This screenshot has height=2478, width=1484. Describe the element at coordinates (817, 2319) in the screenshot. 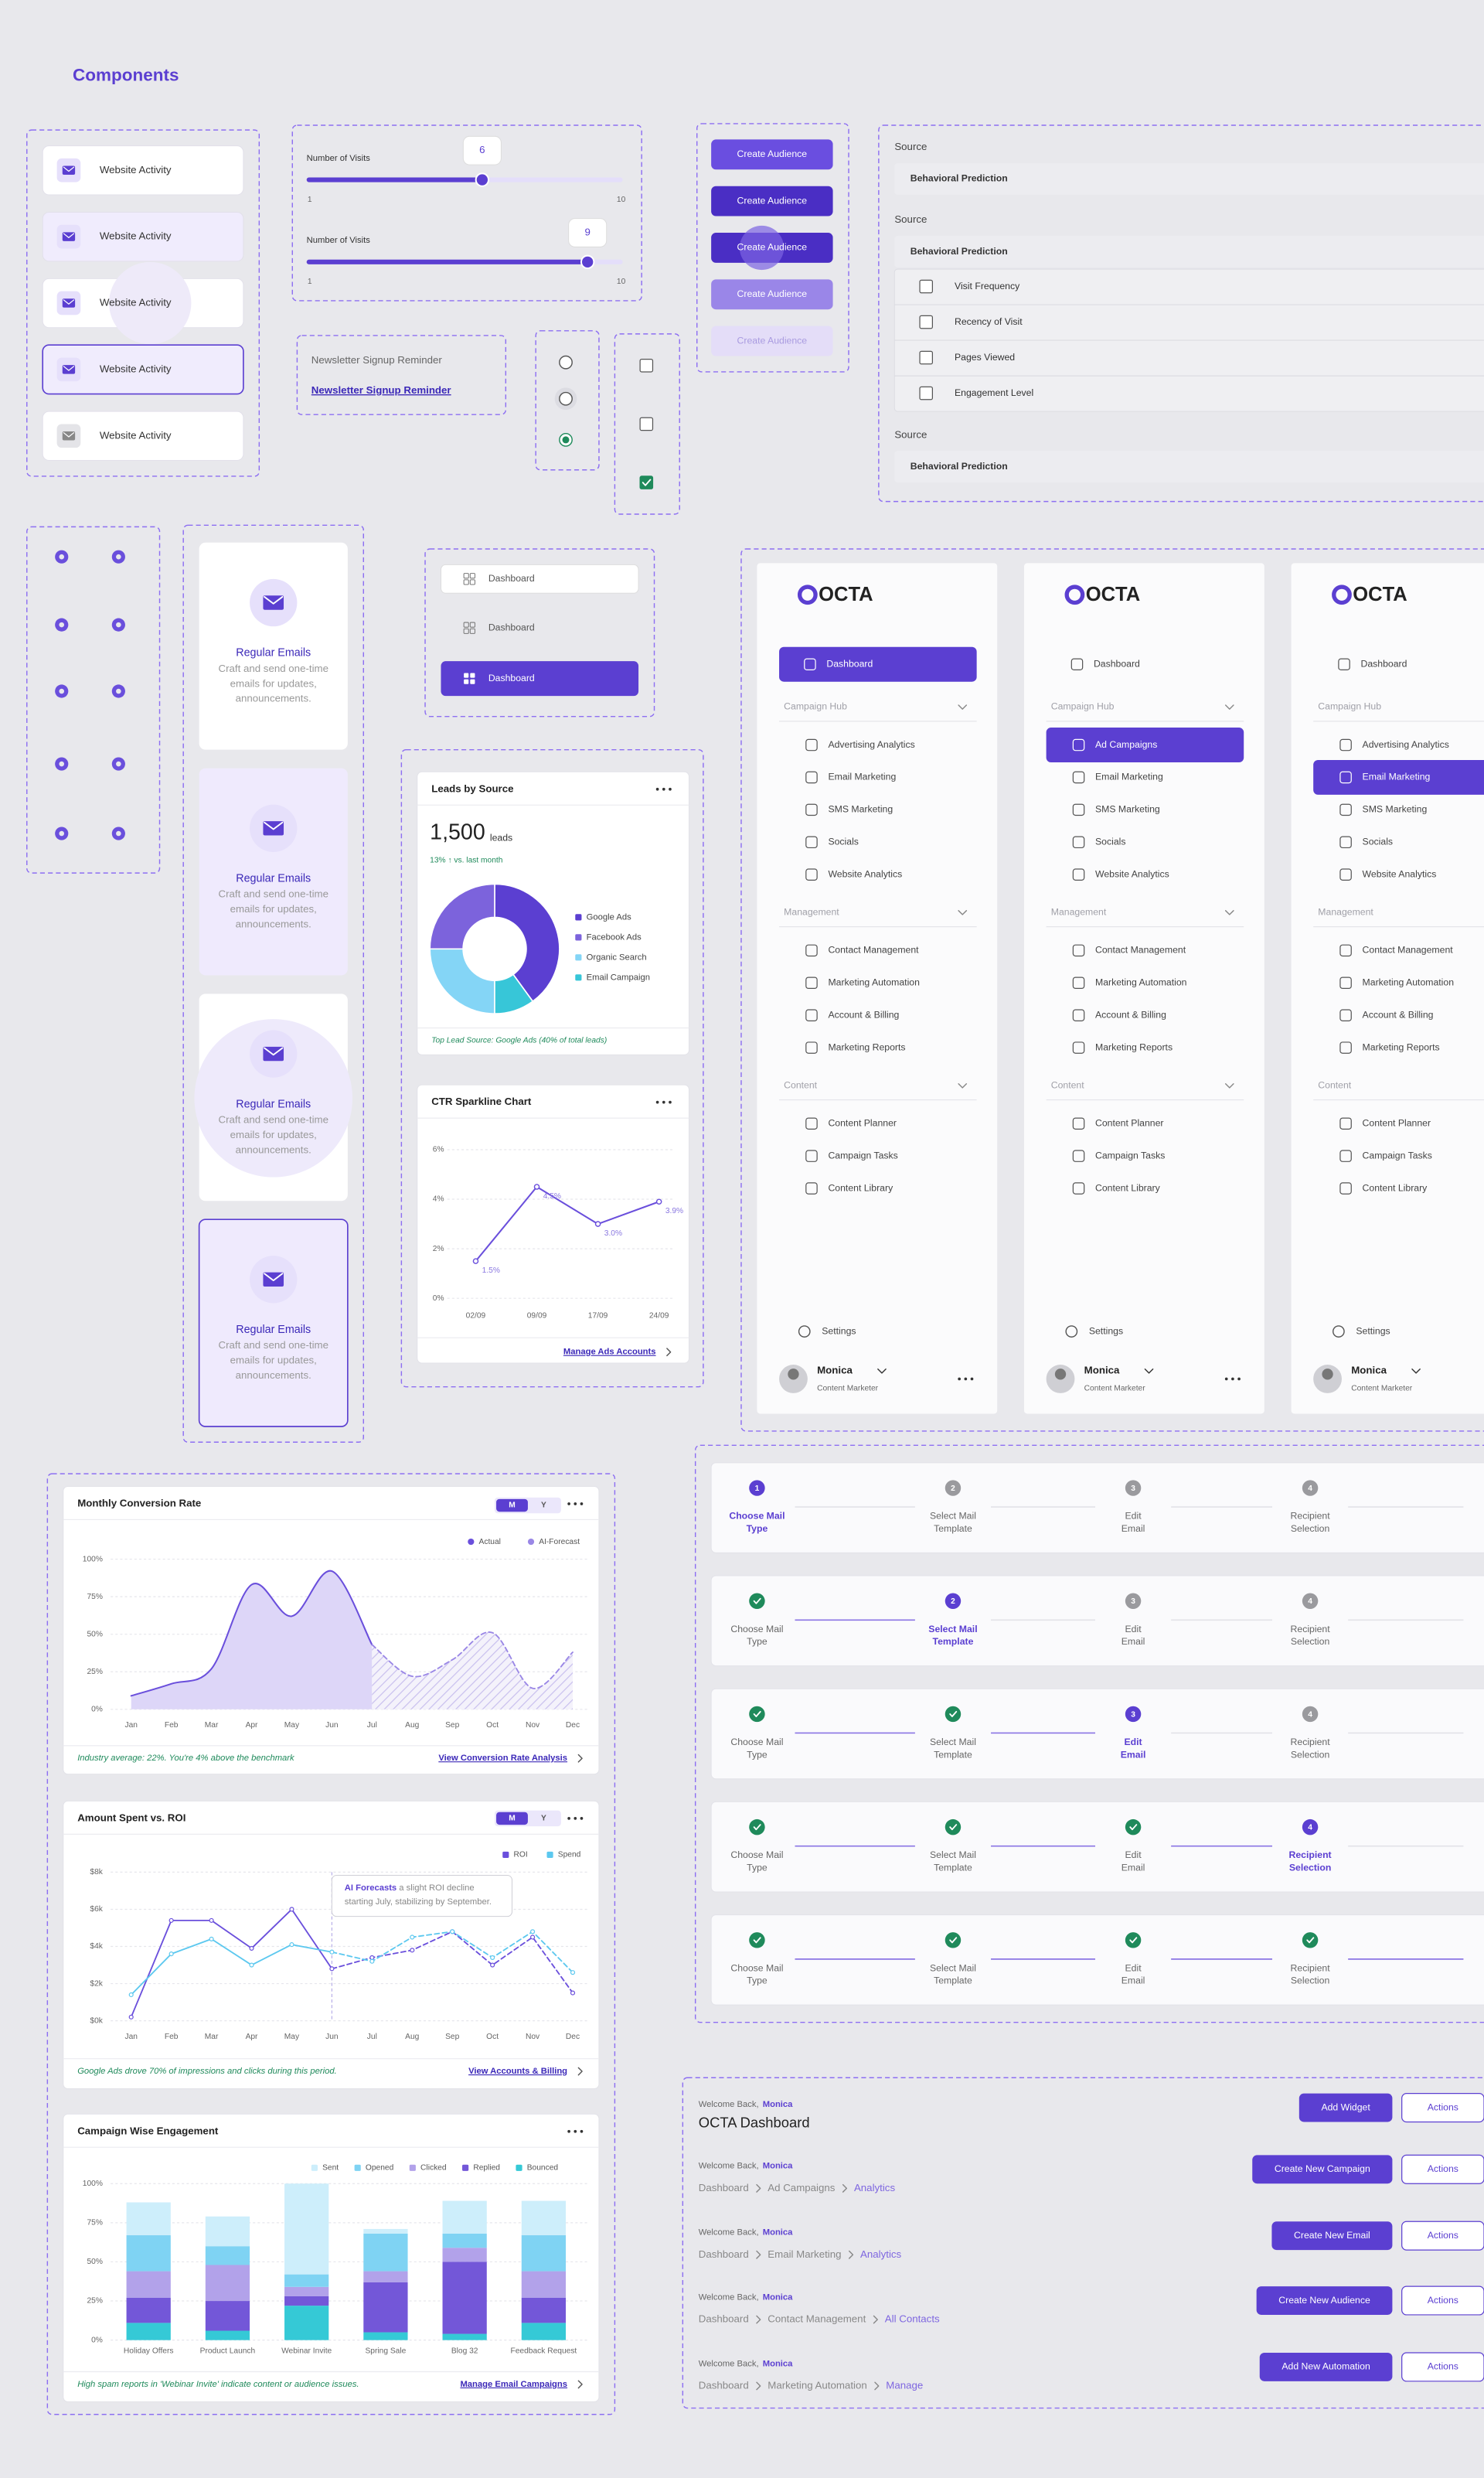

I see `breadcrumb: Contact Management` at that location.